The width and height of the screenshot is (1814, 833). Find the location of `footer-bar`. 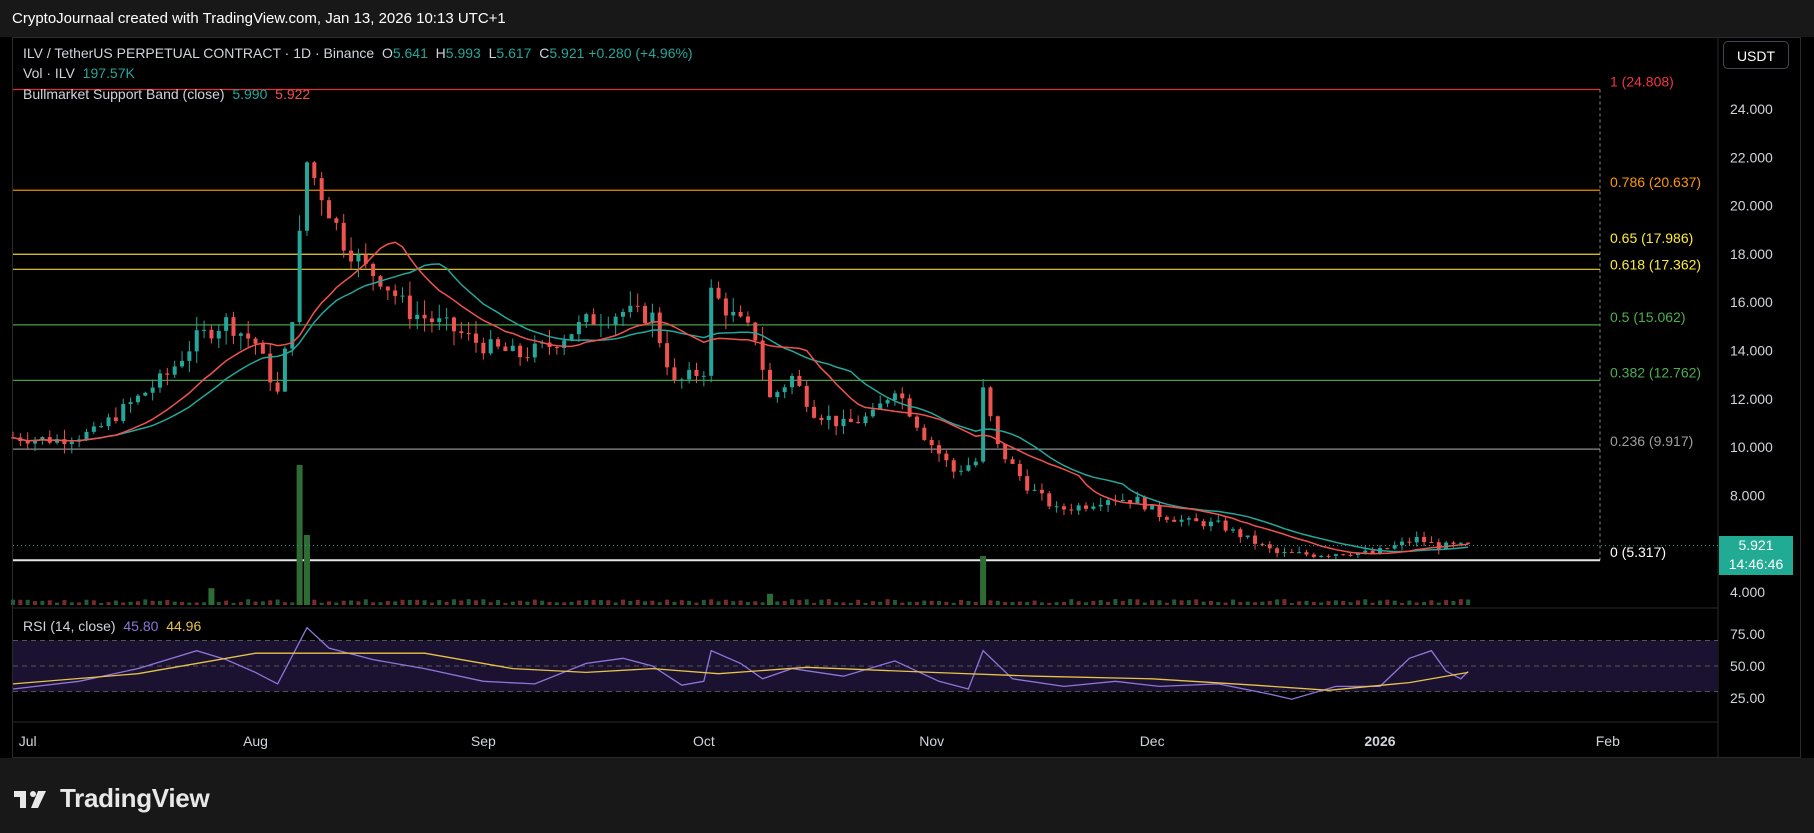

footer-bar is located at coordinates (907, 795).